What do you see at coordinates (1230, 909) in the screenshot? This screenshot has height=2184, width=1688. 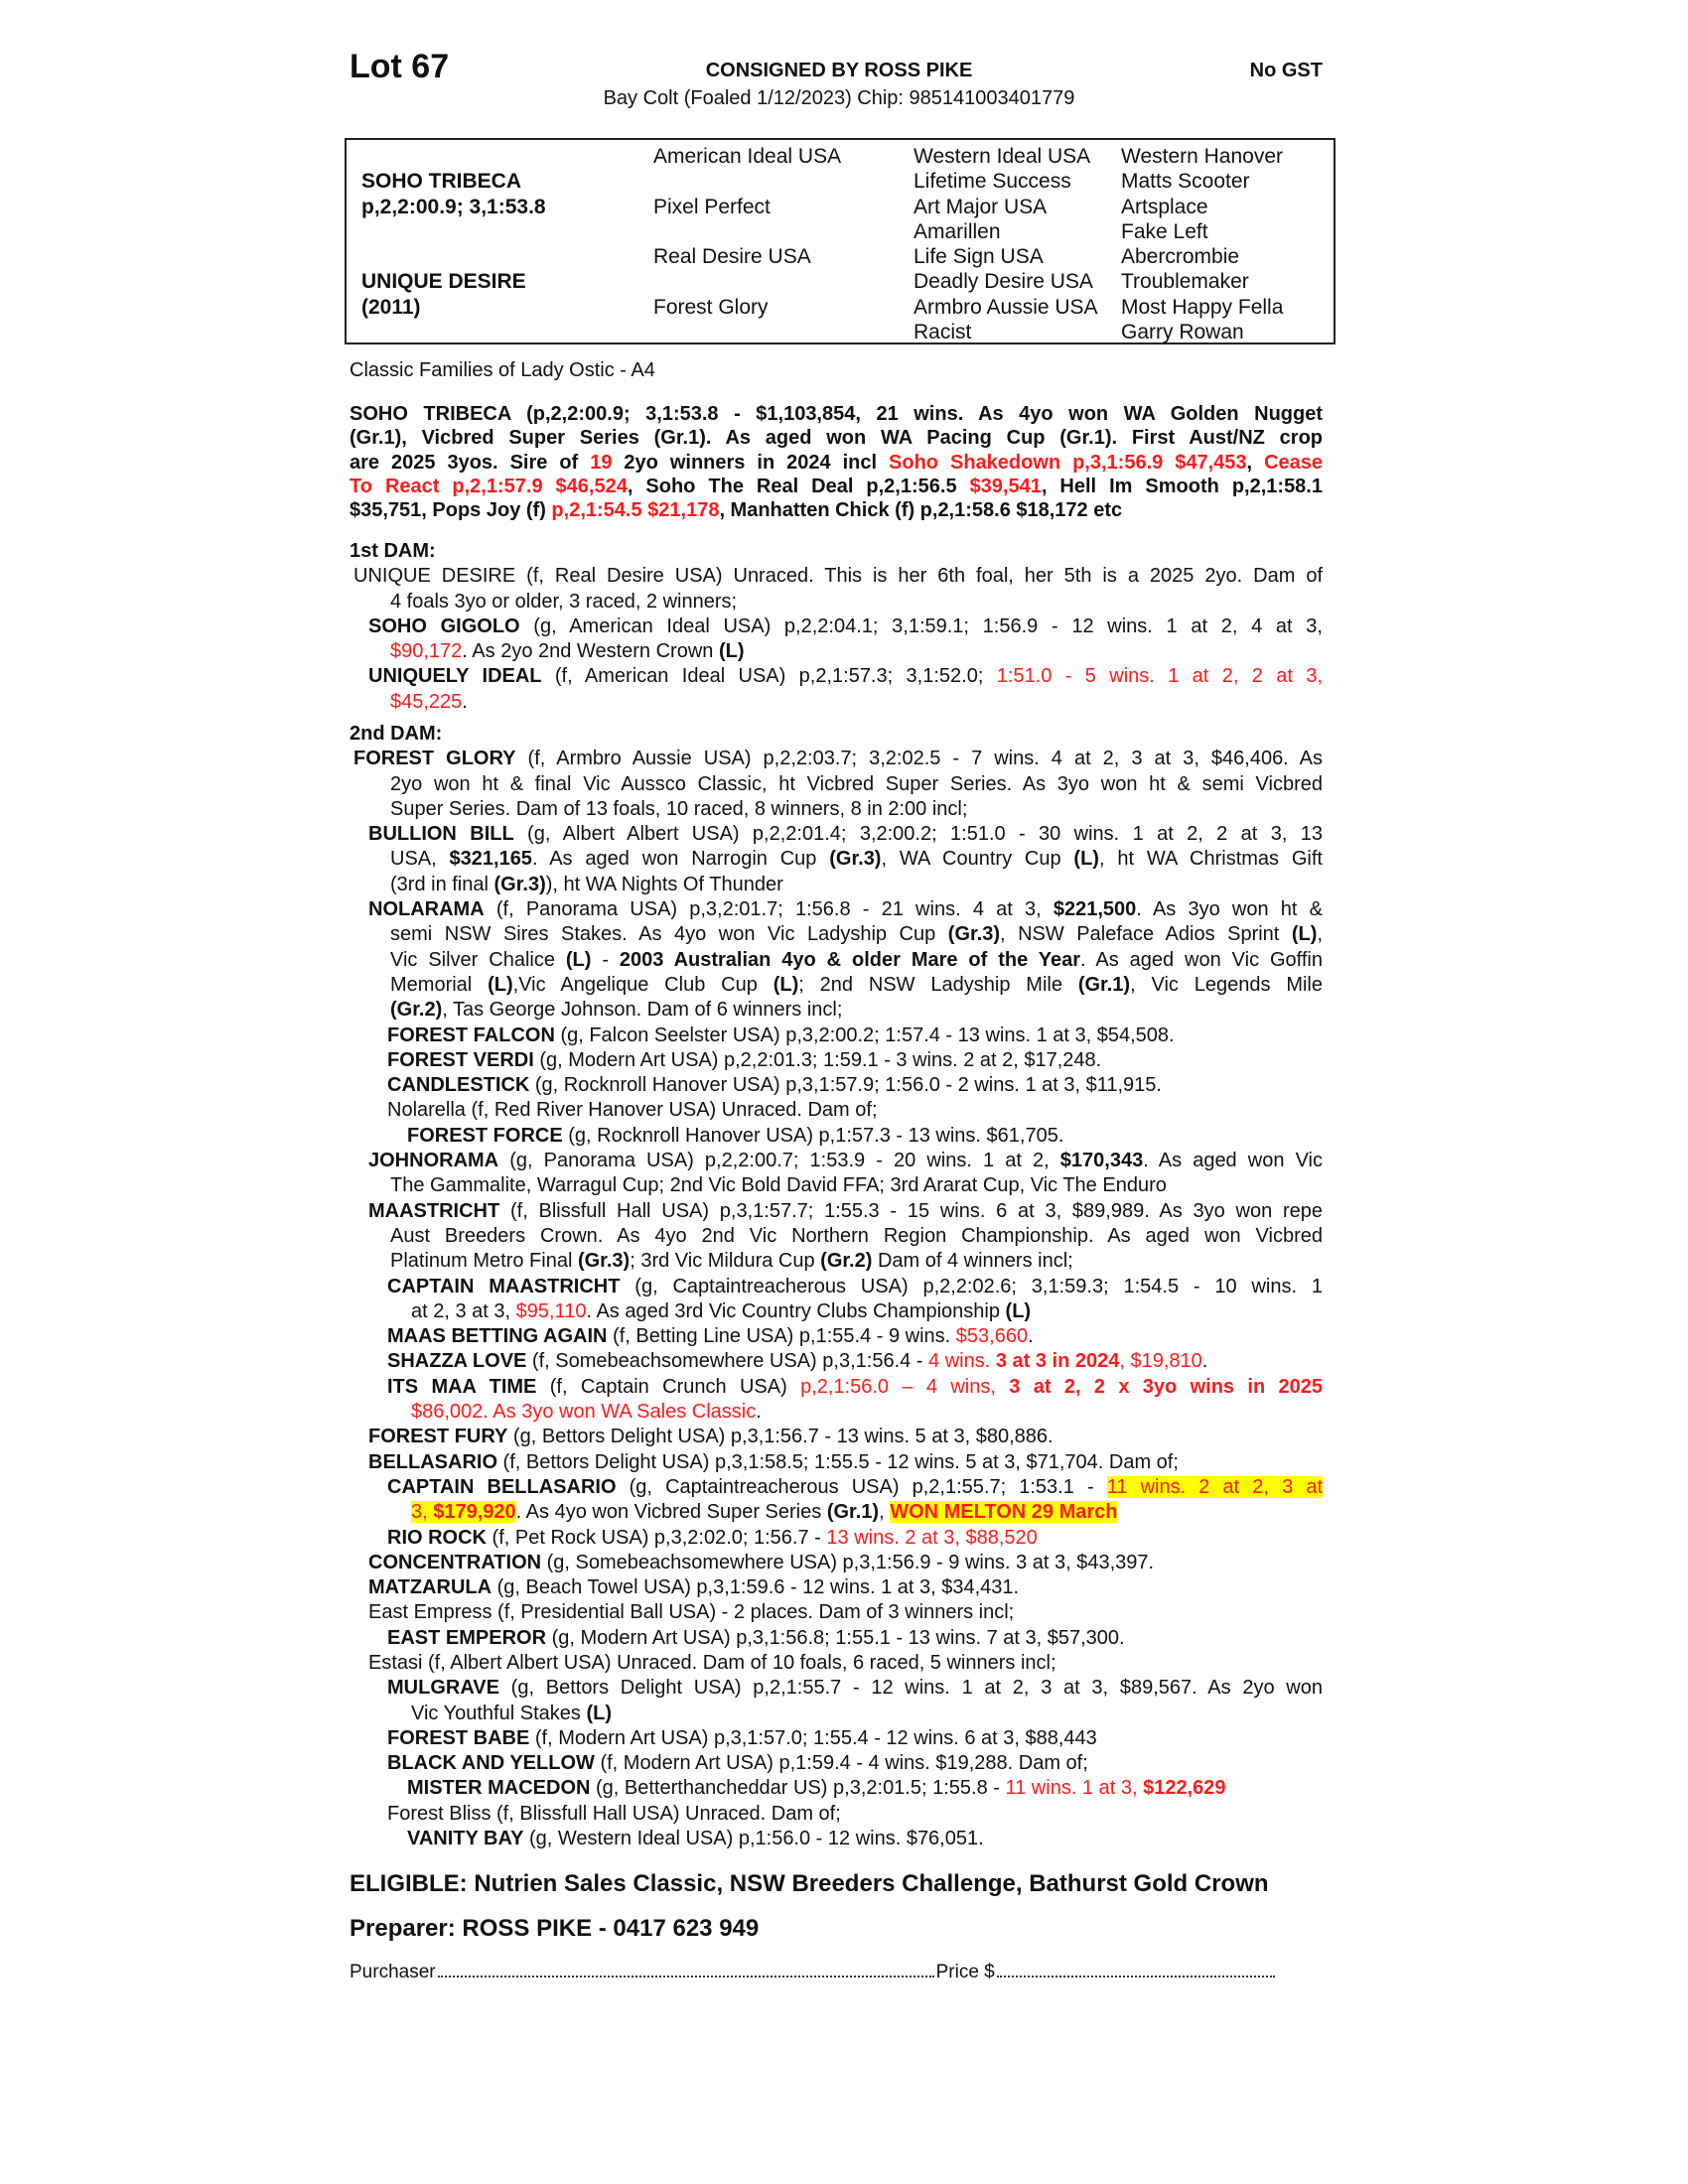 I see `text-segment: . As 3yo won ht &` at bounding box center [1230, 909].